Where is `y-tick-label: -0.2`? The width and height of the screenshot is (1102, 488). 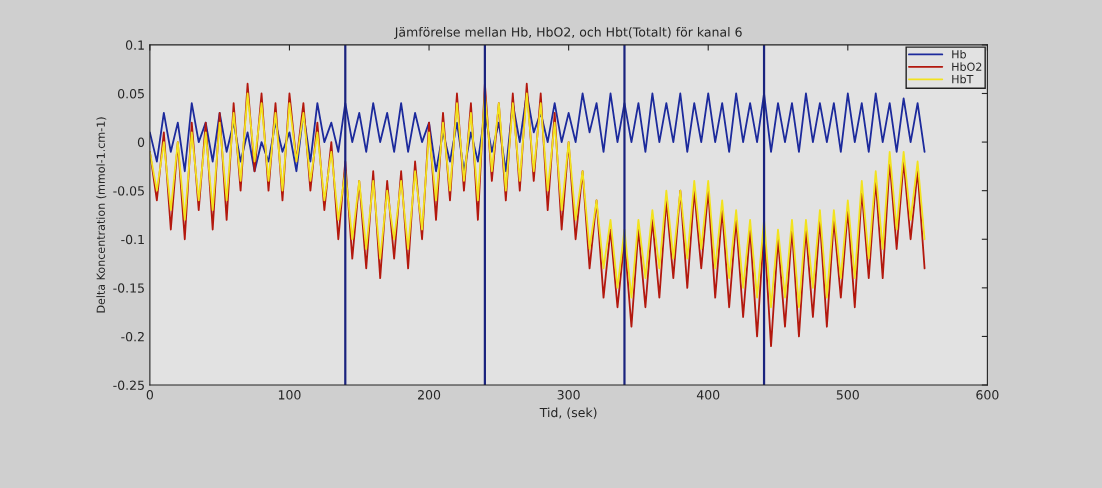 y-tick-label: -0.2 is located at coordinates (132, 336).